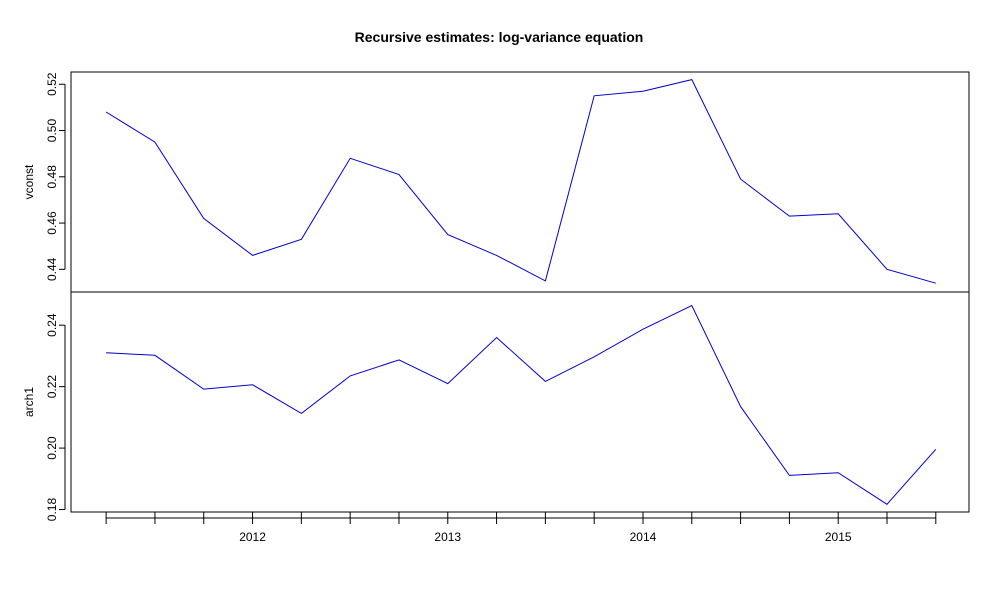 The height and width of the screenshot is (600, 1000). What do you see at coordinates (52, 325) in the screenshot?
I see `y-tick-label-arch1: 0.24` at bounding box center [52, 325].